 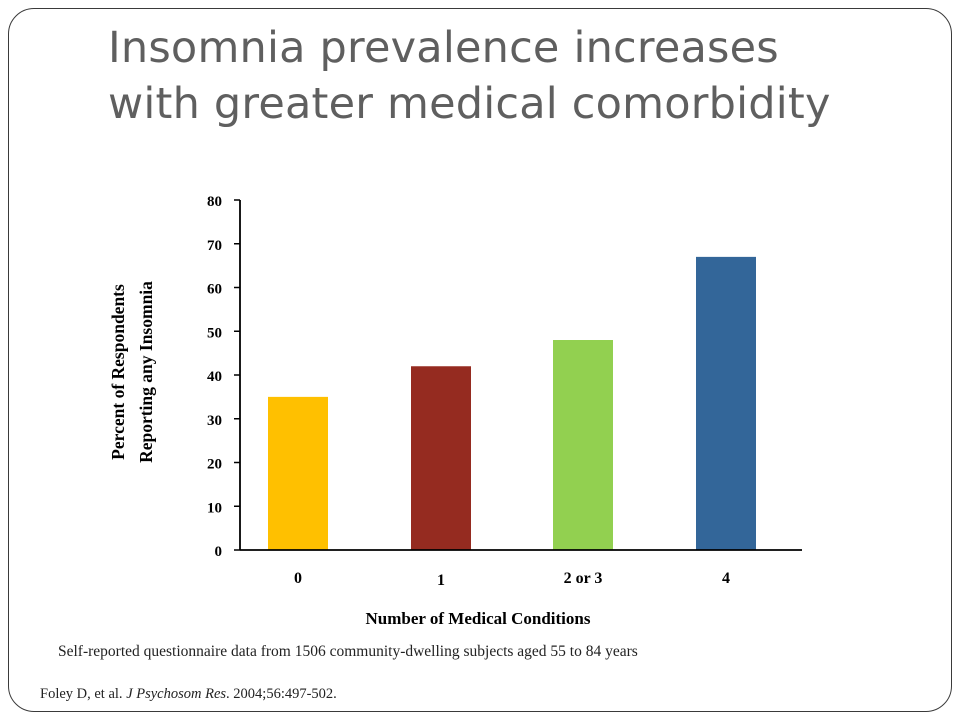 What do you see at coordinates (219, 552) in the screenshot?
I see `y-tick-label: 0` at bounding box center [219, 552].